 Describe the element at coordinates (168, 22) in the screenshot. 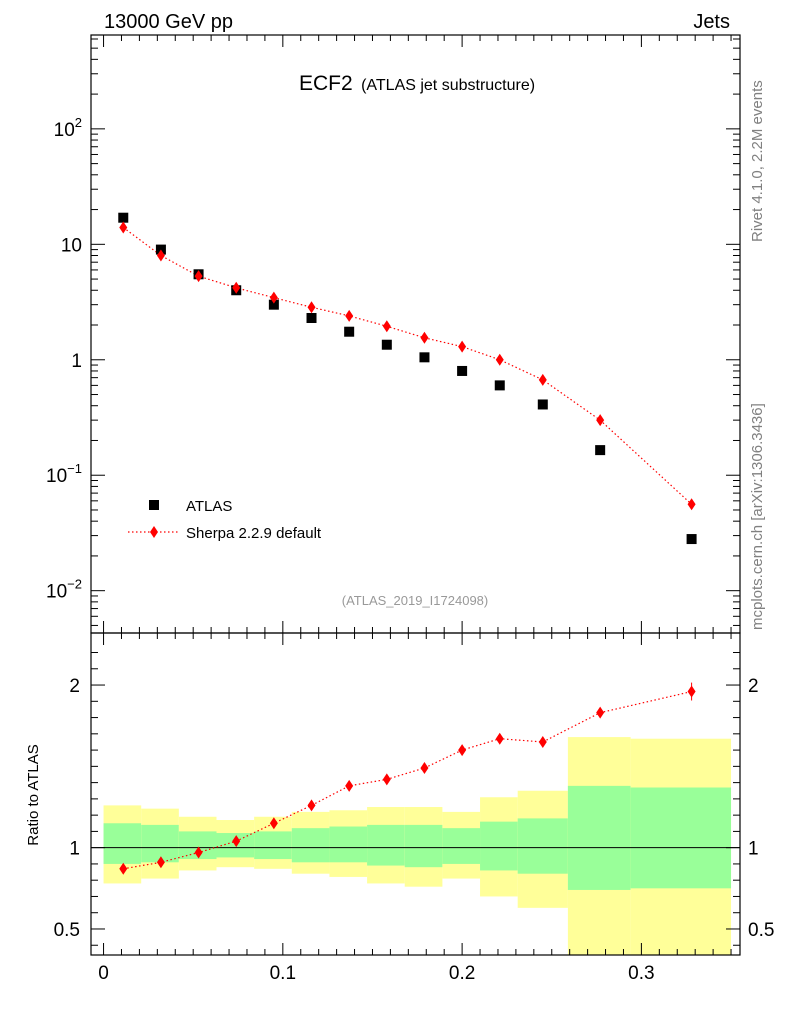

I see `header-left: 13000 GeV pp` at that location.